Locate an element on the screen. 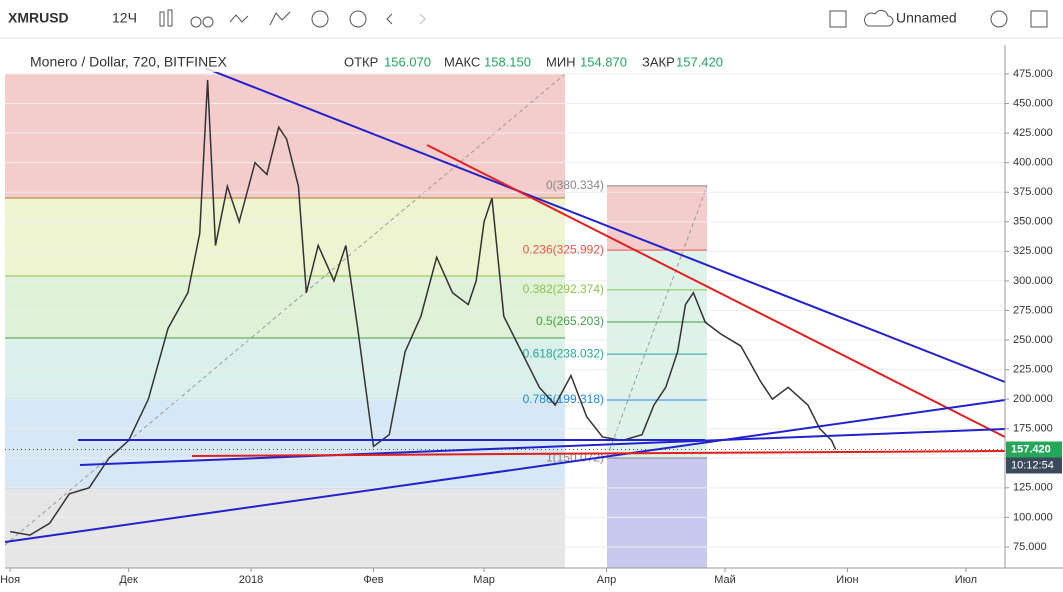  fib-label: 0.382(292.374) is located at coordinates (563, 289).